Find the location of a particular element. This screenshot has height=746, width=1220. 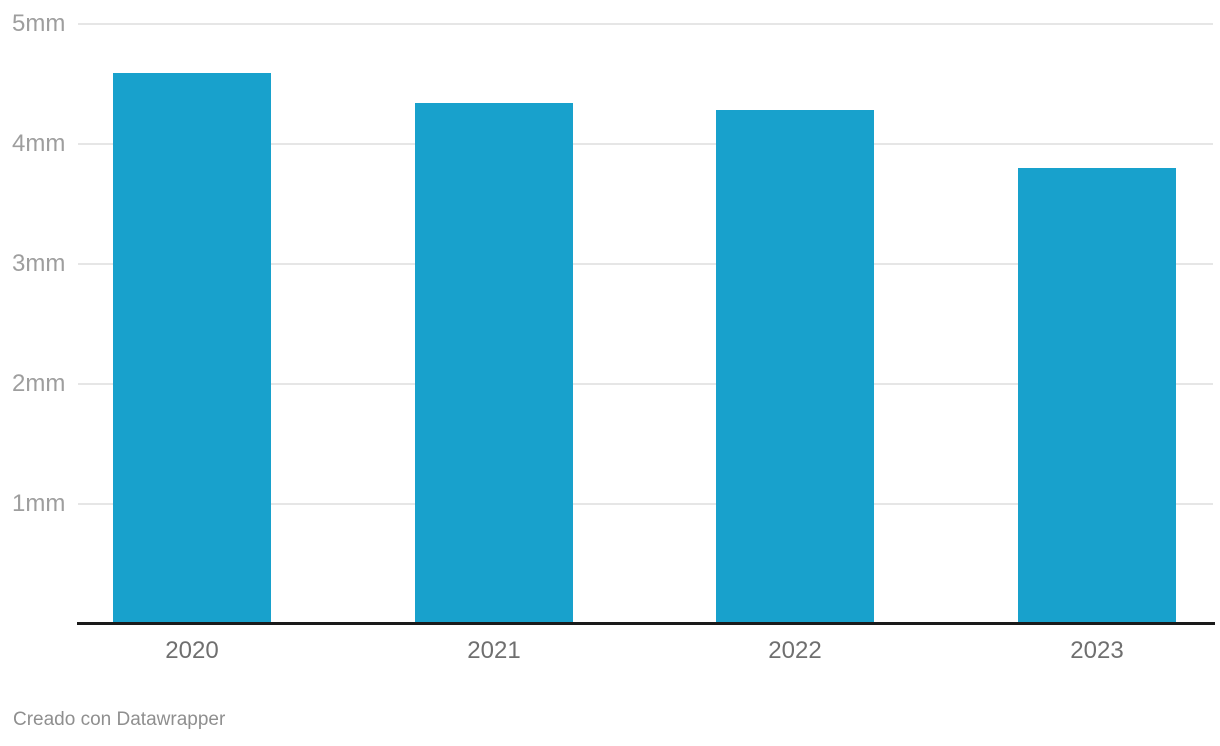

y-gridline-3mm is located at coordinates (645, 264).